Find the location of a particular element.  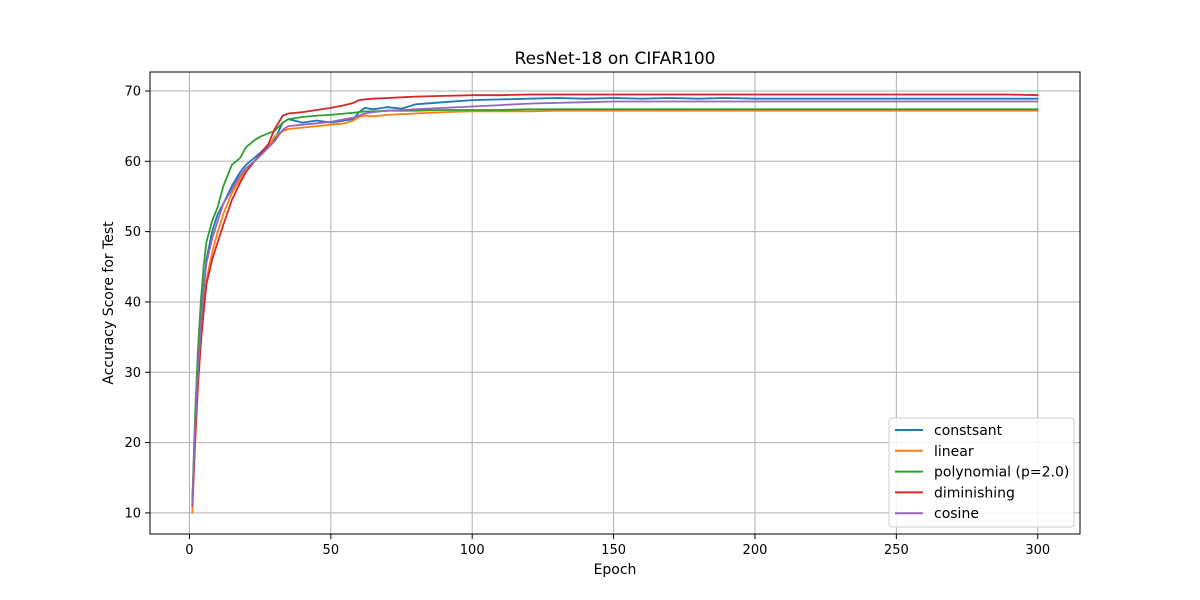

chart-title: ResNet-18 on CIFAR100 is located at coordinates (615, 59).